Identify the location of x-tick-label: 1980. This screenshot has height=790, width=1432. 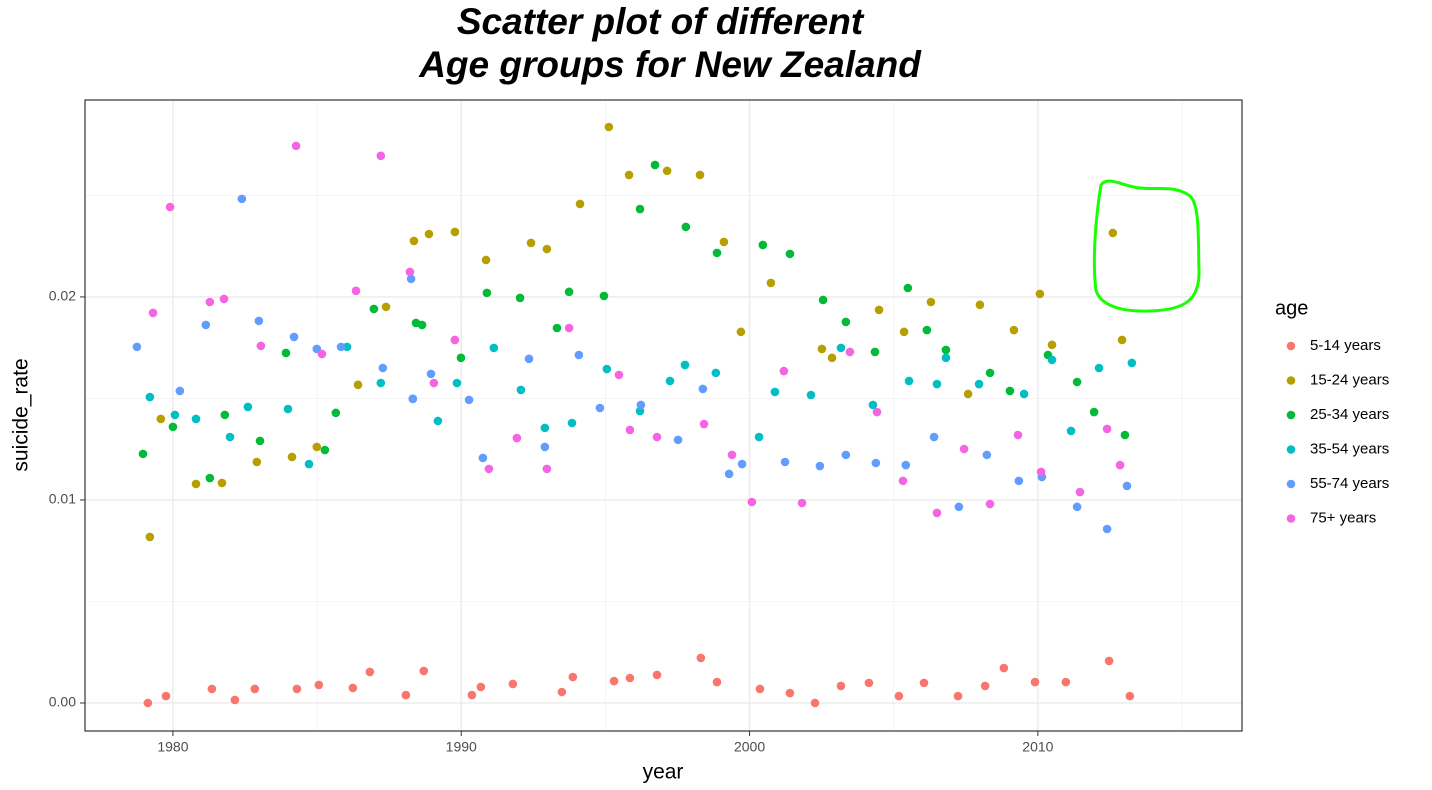
(172, 747).